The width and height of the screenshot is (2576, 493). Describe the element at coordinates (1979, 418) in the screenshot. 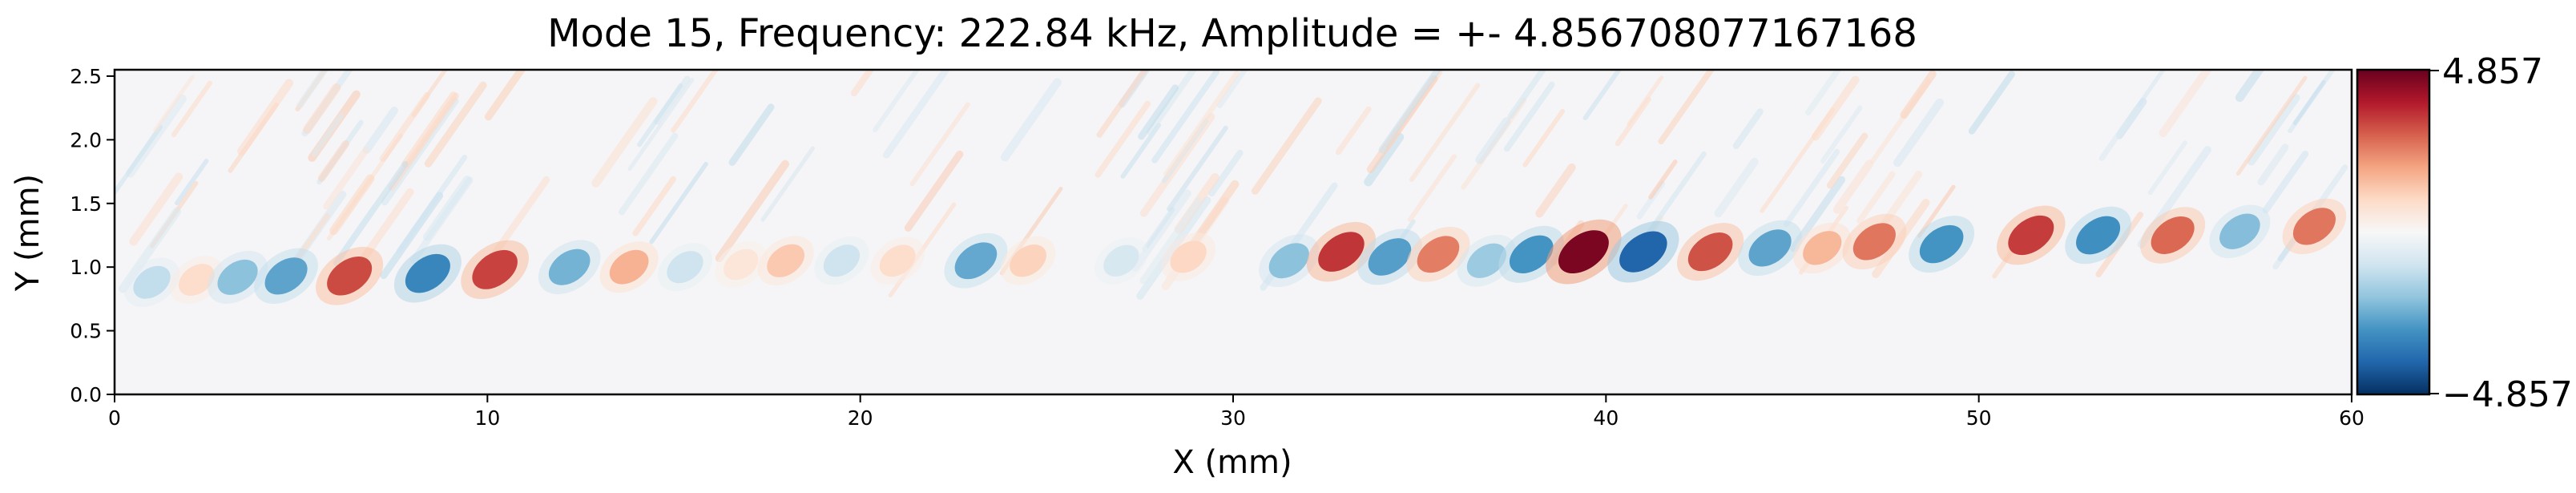

I see `x-tick-label-5: 50` at that location.